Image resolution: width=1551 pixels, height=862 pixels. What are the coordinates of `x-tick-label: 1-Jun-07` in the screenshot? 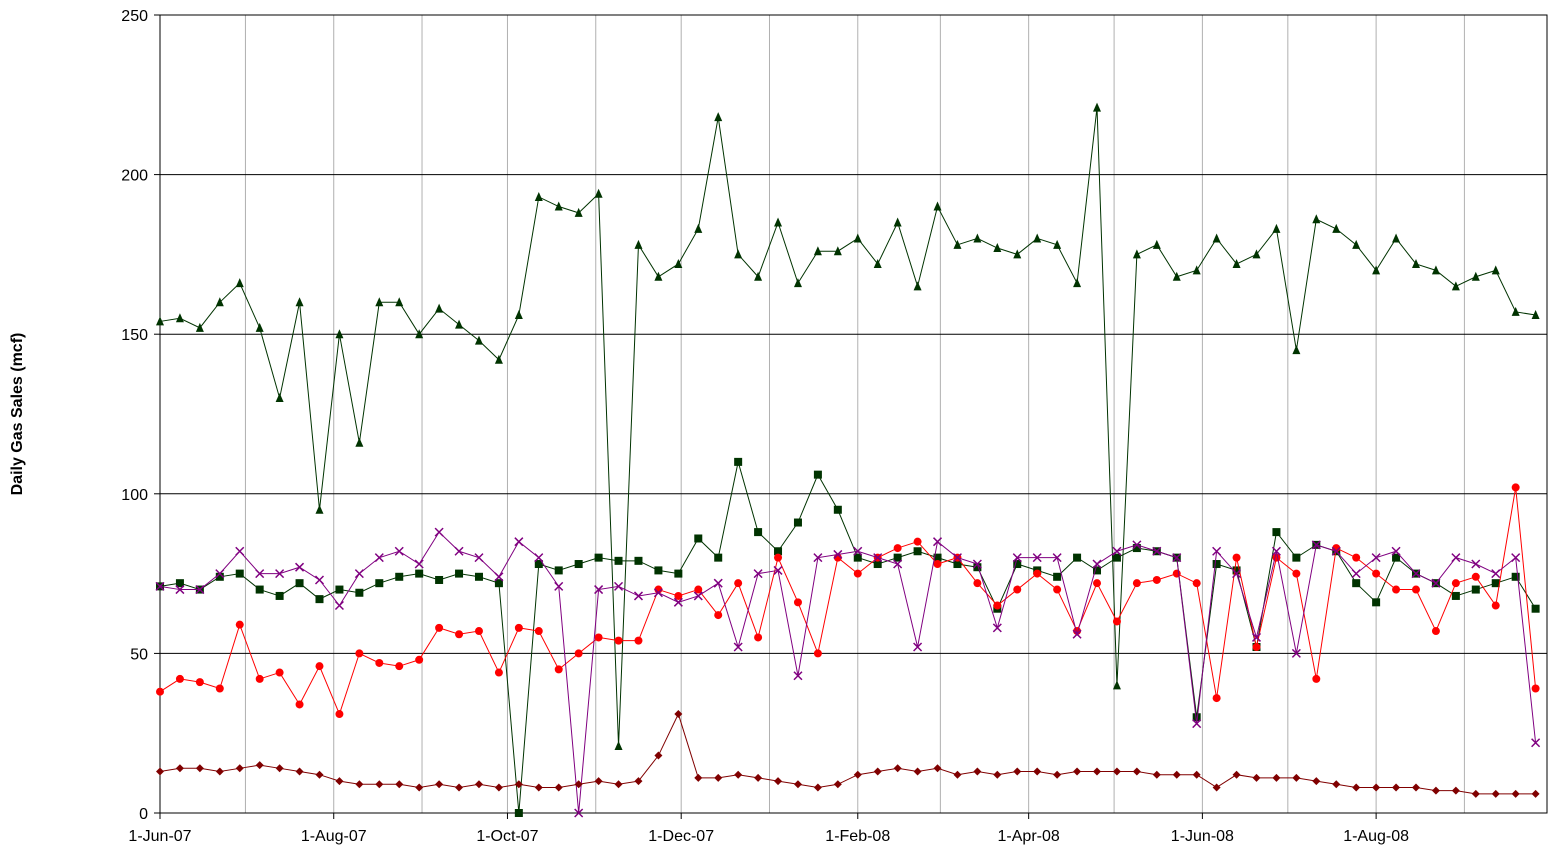 It's located at (159, 836).